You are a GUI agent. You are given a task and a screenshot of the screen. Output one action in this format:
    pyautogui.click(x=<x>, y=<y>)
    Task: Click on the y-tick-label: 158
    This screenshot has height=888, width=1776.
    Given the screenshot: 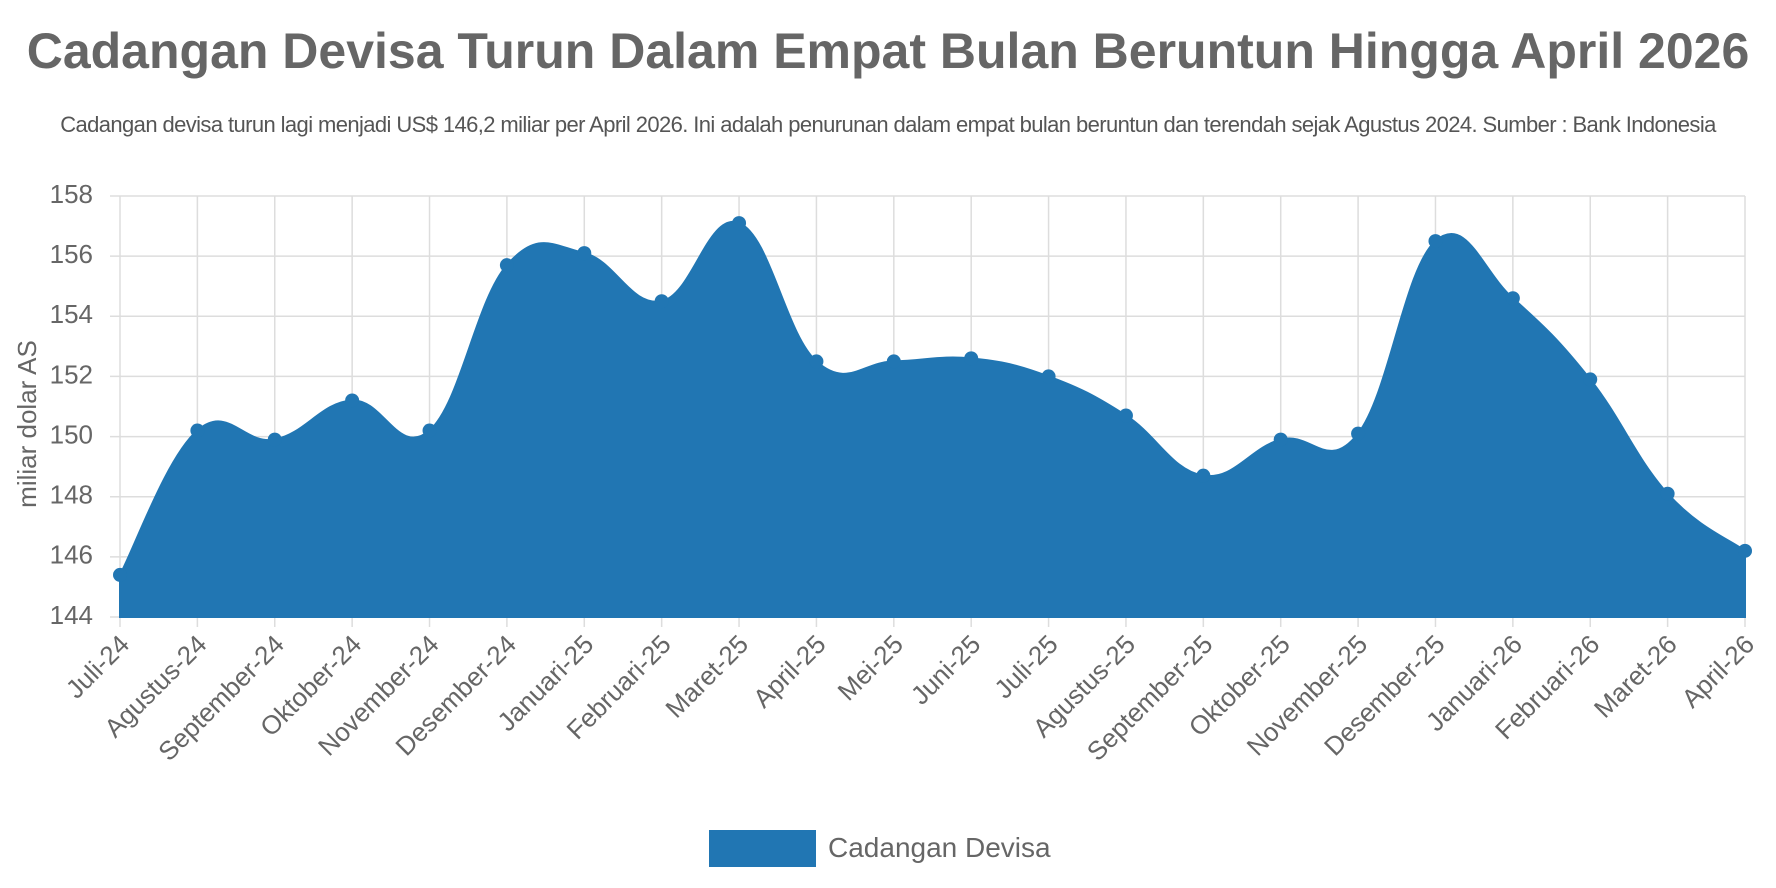 What is the action you would take?
    pyautogui.click(x=71, y=194)
    